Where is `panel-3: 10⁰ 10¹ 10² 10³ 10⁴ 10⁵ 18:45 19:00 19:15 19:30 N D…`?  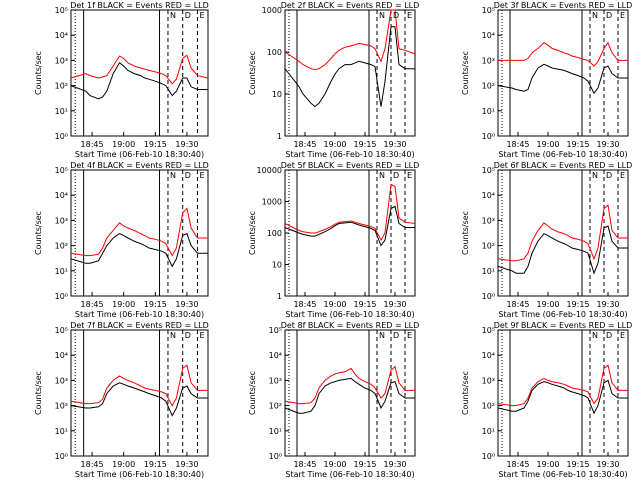 panel-3: 10⁰ 10¹ 10² 10³ 10⁴ 10⁵ 18:45 19:00 19:15 19:30 N D… is located at coordinates (546, 80).